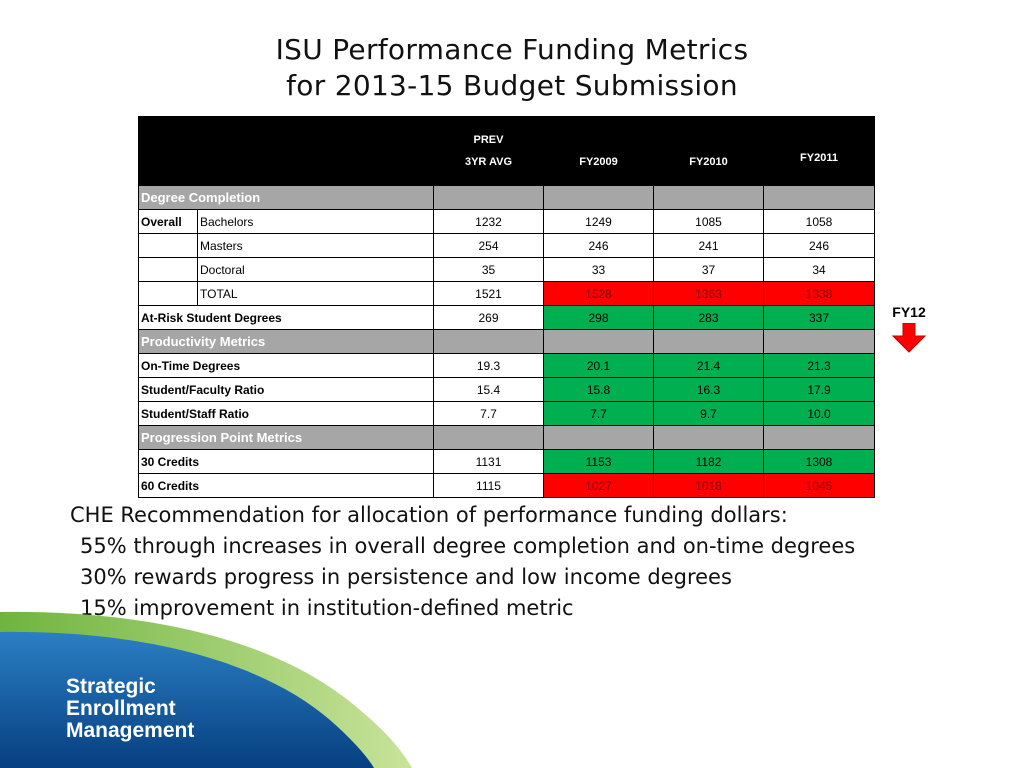 Image resolution: width=1024 pixels, height=768 pixels. I want to click on logo-line-2: Enrollment, so click(121, 708).